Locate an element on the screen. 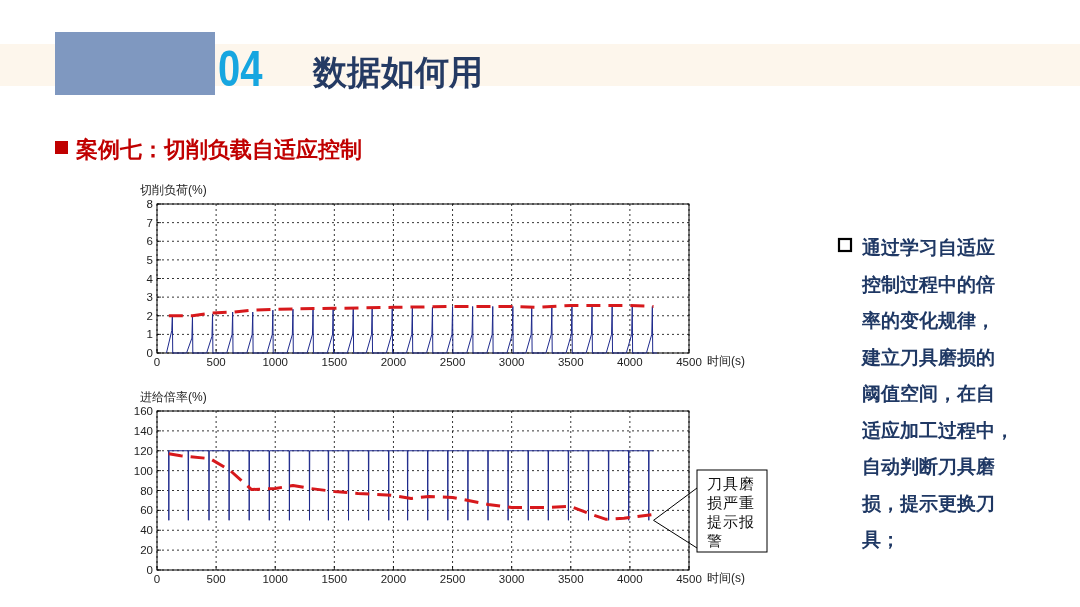 Image resolution: width=1080 pixels, height=607 pixels. text: 04 is located at coordinates (240, 69).